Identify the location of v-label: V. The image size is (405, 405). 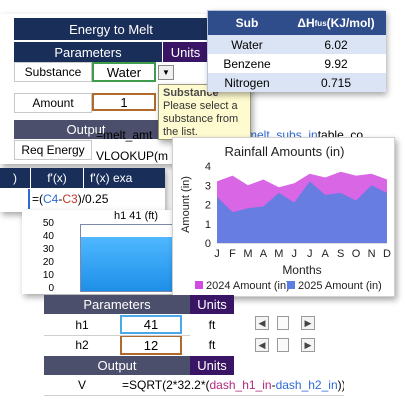
(81, 385).